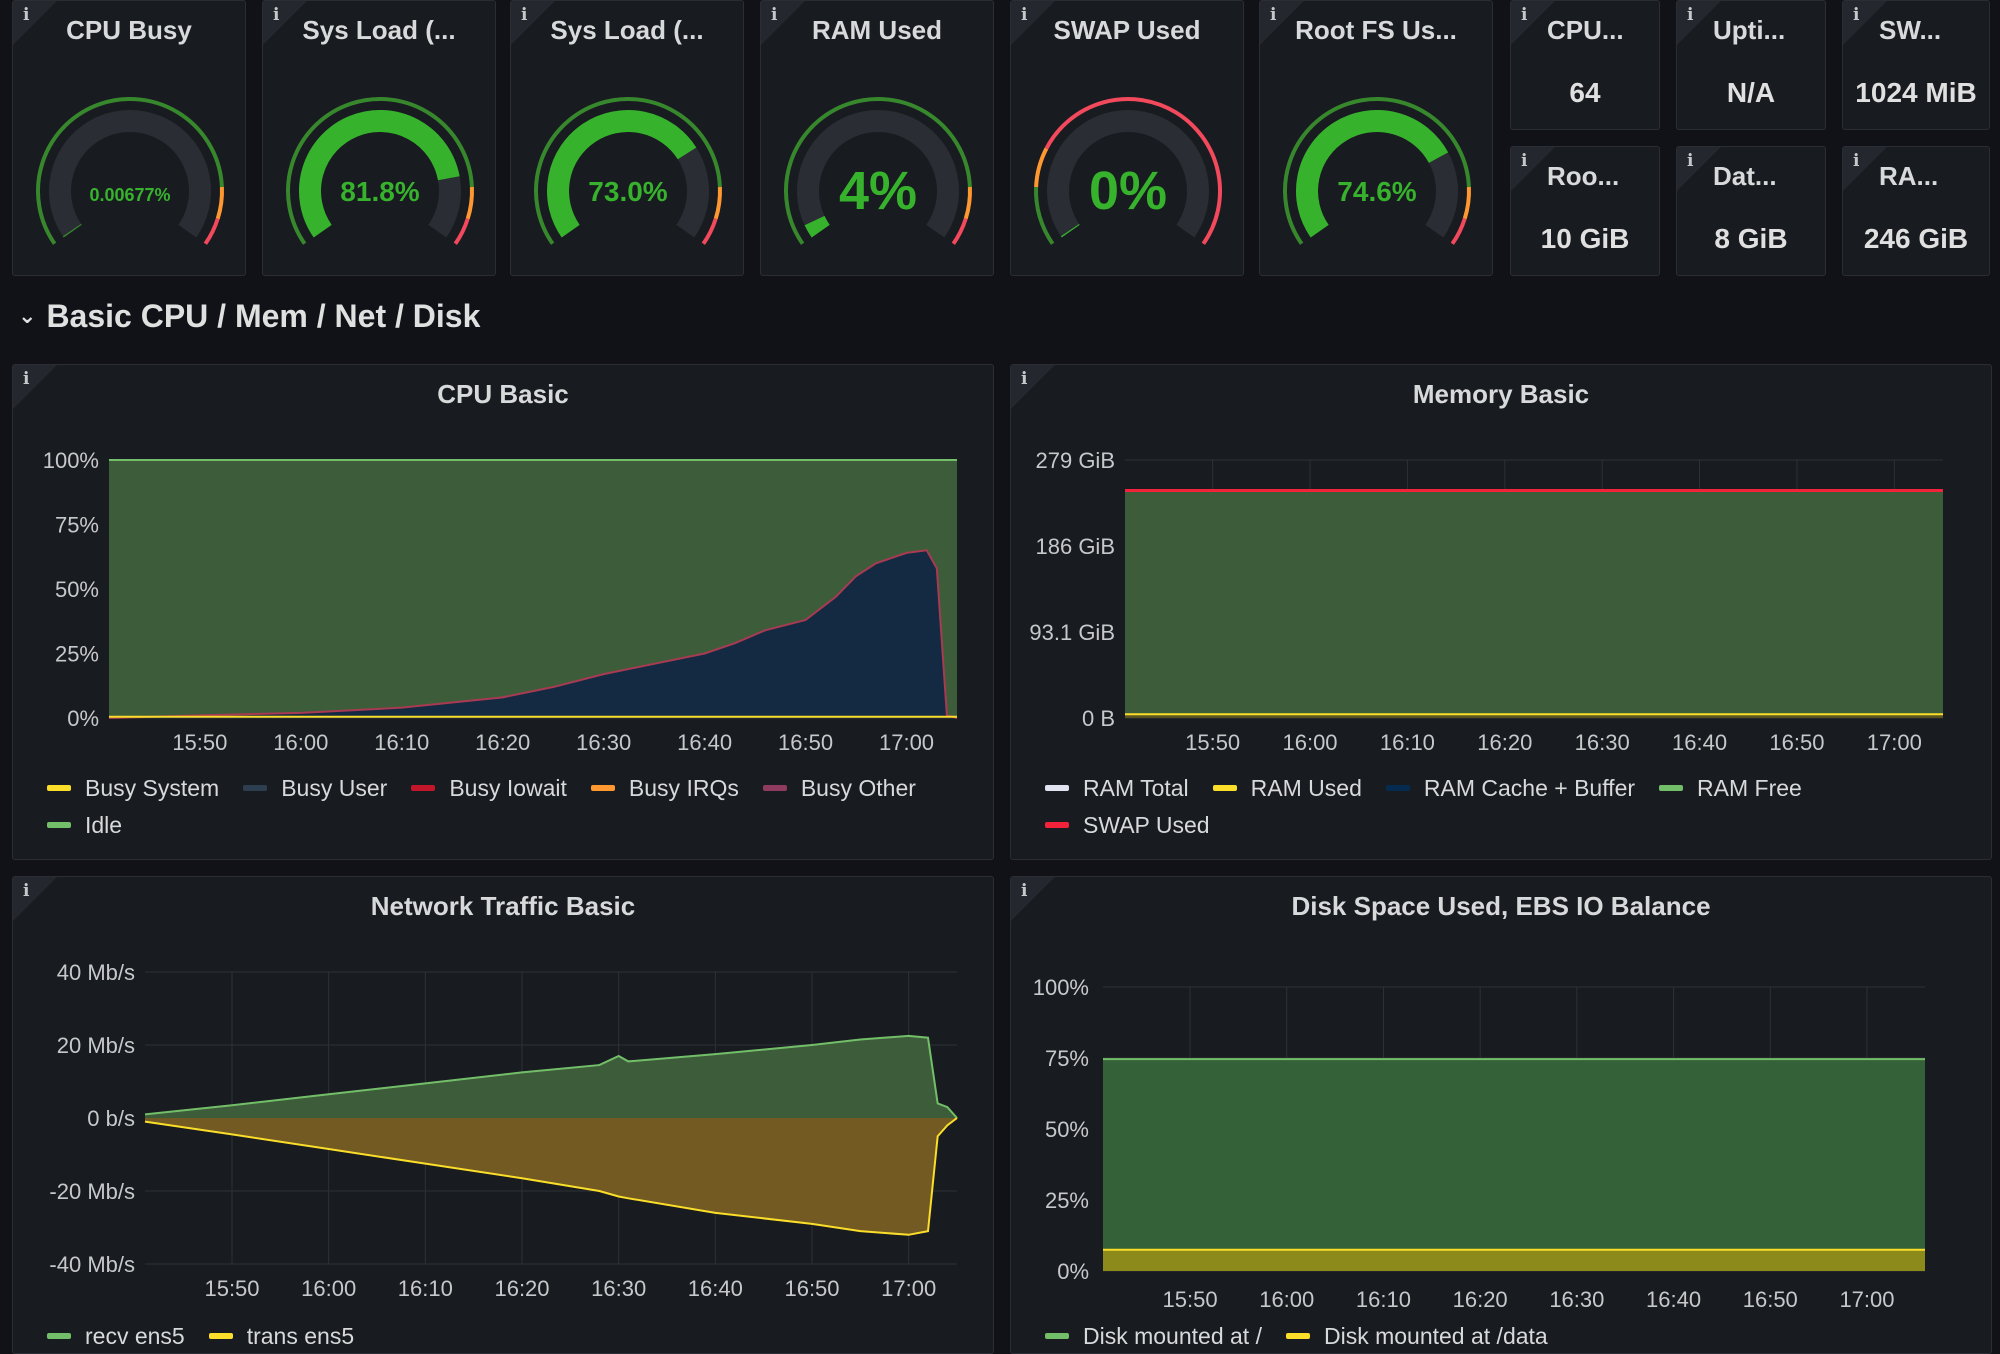 The image size is (2000, 1354). Describe the element at coordinates (1501, 906) in the screenshot. I see `panel-title: Disk Space Used, EBS IO Balance` at that location.